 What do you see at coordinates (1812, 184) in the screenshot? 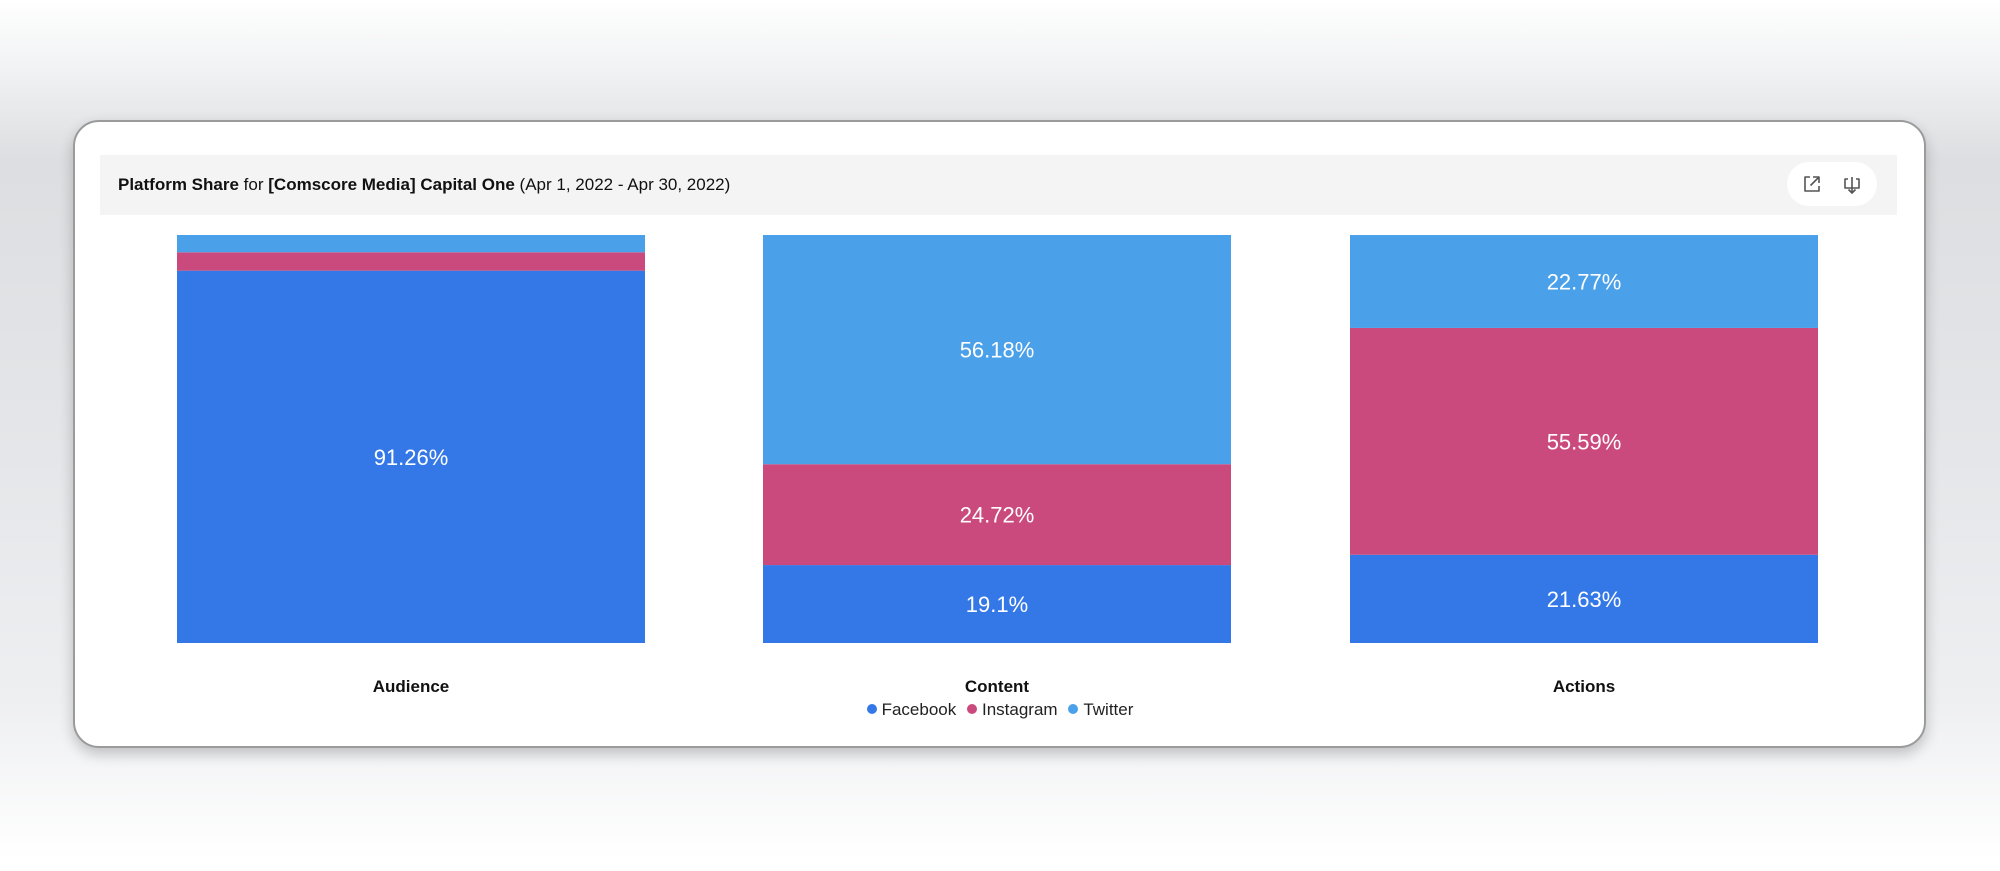
I see `external-link-icon` at bounding box center [1812, 184].